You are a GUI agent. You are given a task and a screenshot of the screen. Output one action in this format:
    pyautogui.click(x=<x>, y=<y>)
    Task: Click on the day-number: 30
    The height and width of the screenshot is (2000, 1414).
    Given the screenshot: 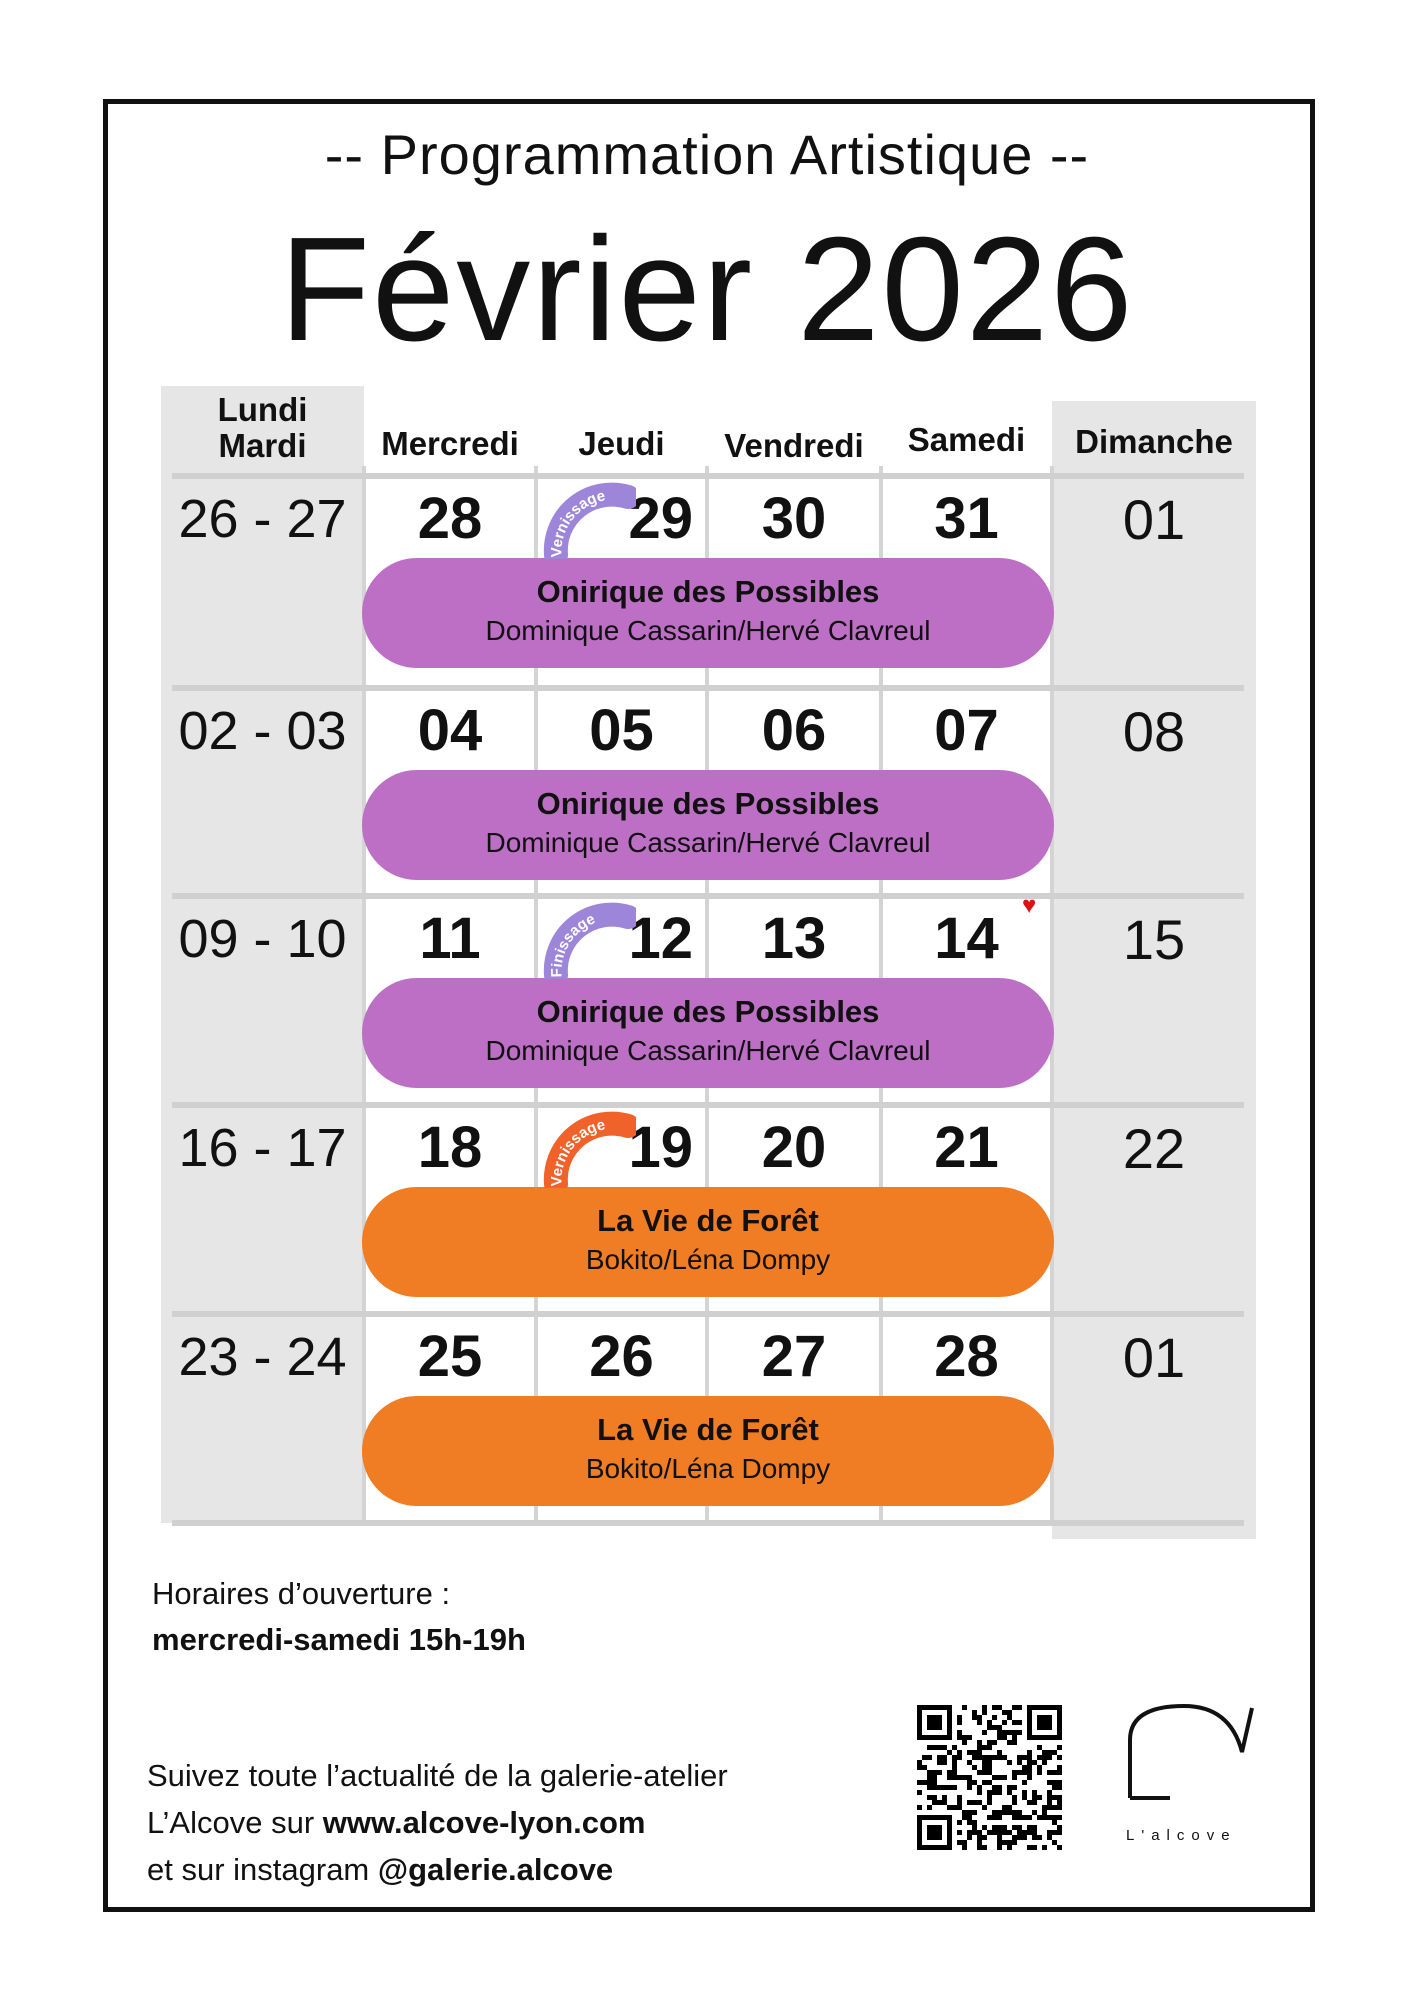 What is the action you would take?
    pyautogui.click(x=794, y=518)
    